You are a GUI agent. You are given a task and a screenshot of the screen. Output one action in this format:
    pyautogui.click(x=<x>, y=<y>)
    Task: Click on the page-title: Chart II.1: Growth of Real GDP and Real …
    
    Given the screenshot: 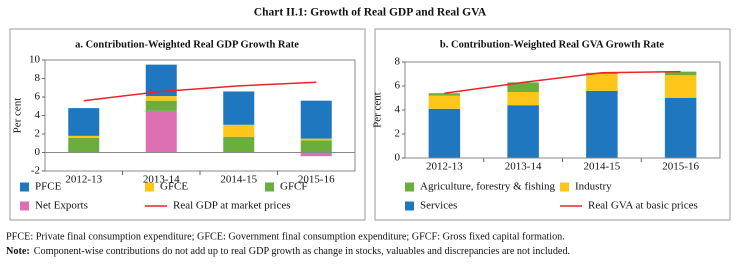 What is the action you would take?
    pyautogui.click(x=370, y=13)
    